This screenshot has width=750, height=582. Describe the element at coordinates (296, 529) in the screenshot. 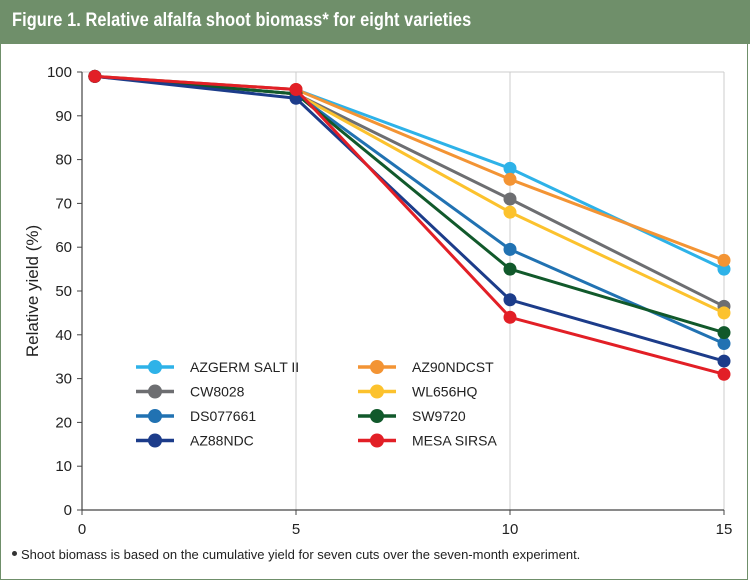

I see `x-tick-label: 5` at that location.